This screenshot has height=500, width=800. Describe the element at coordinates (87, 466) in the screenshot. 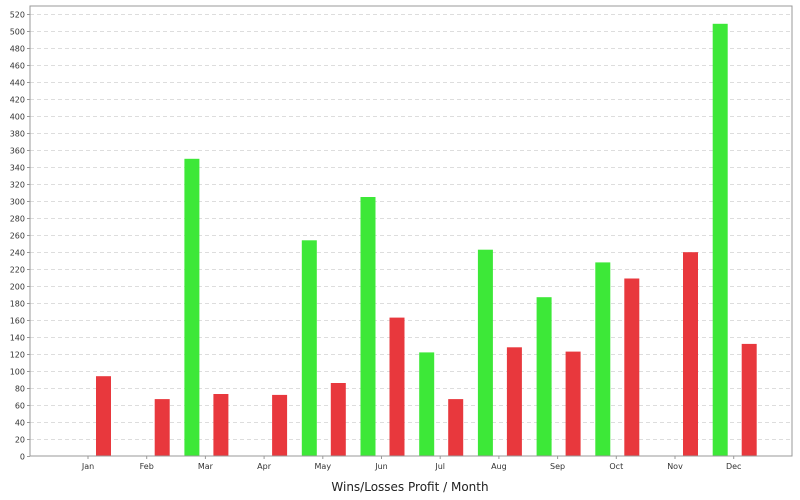

I see `x-tick-label: Jan` at that location.